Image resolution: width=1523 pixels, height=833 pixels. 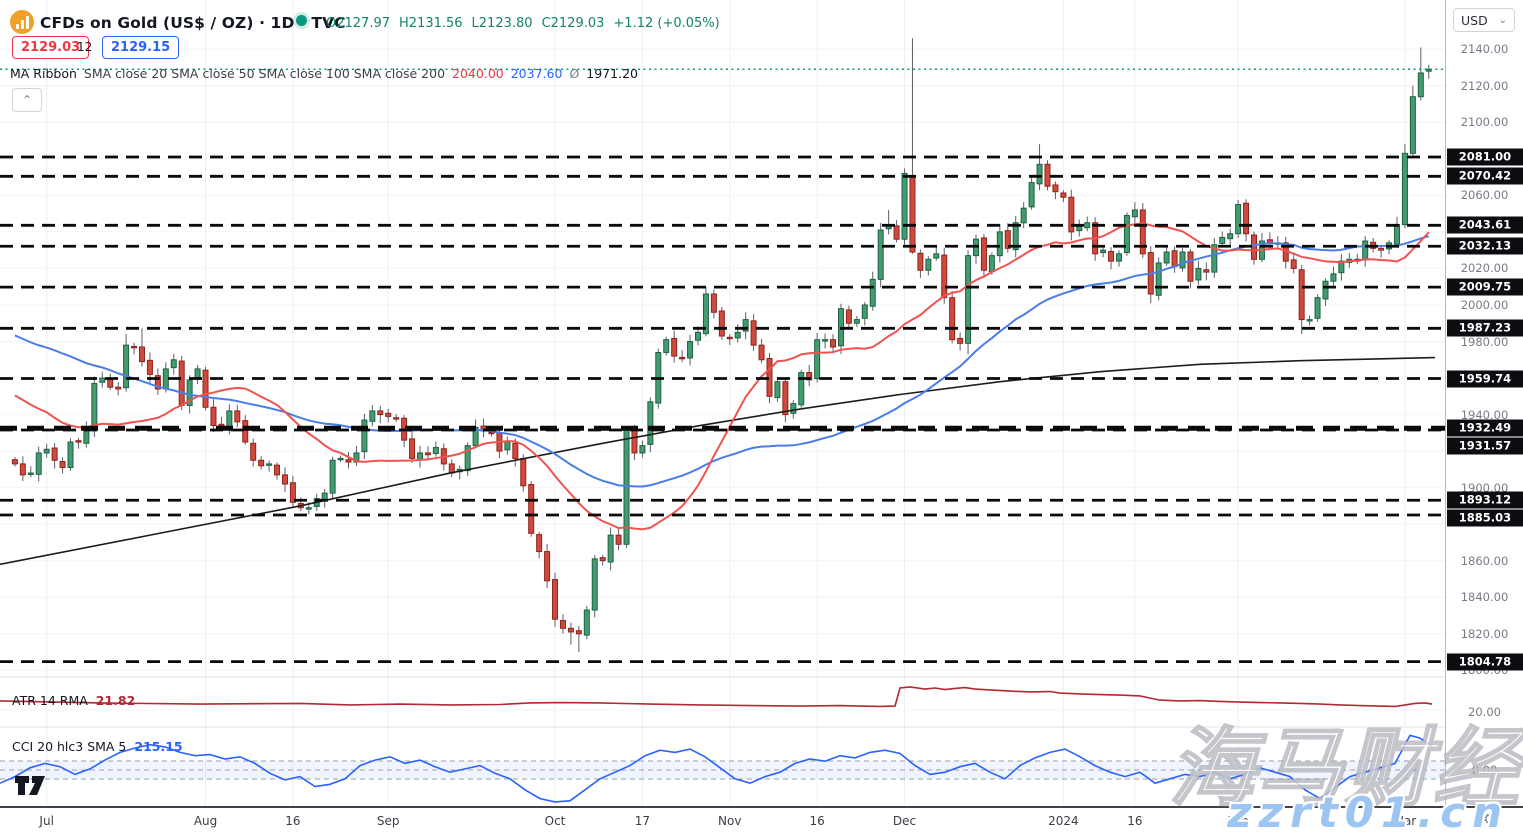 What do you see at coordinates (1484, 770) in the screenshot?
I see `pane-tick-label: 0.00` at bounding box center [1484, 770].